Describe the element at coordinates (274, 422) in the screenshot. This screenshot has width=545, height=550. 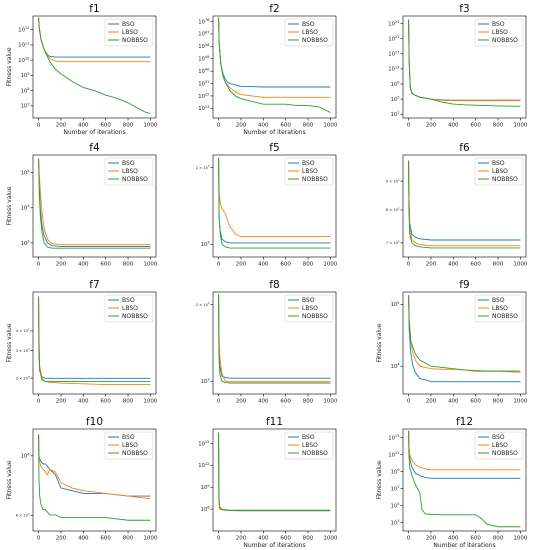
I see `chart-title: f11` at that location.